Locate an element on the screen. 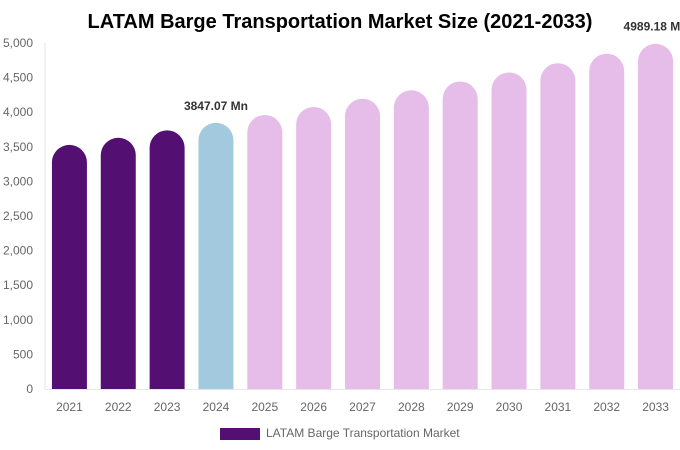 The height and width of the screenshot is (450, 680). y-tick-label: 500 is located at coordinates (23, 354).